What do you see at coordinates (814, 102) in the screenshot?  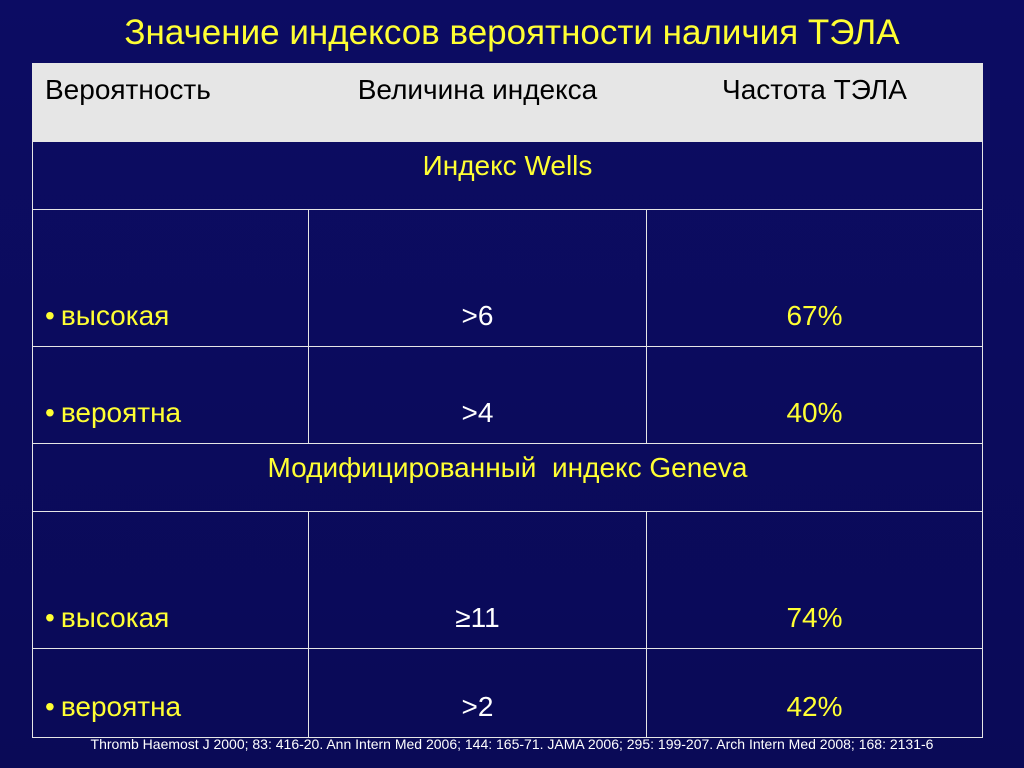 I see `header-pe-frequency: Частота ТЭЛА` at bounding box center [814, 102].